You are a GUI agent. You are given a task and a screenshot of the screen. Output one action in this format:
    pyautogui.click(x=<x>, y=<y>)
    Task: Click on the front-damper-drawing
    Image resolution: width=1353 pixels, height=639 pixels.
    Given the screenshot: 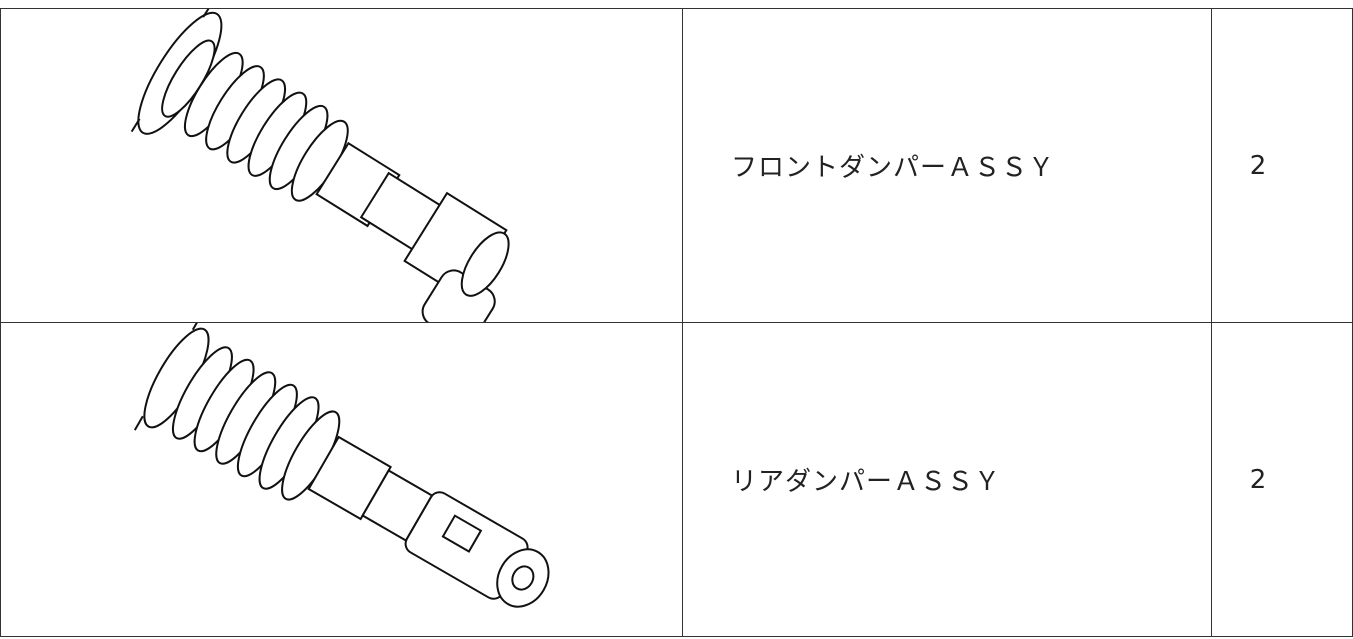 What is the action you would take?
    pyautogui.click(x=320, y=165)
    